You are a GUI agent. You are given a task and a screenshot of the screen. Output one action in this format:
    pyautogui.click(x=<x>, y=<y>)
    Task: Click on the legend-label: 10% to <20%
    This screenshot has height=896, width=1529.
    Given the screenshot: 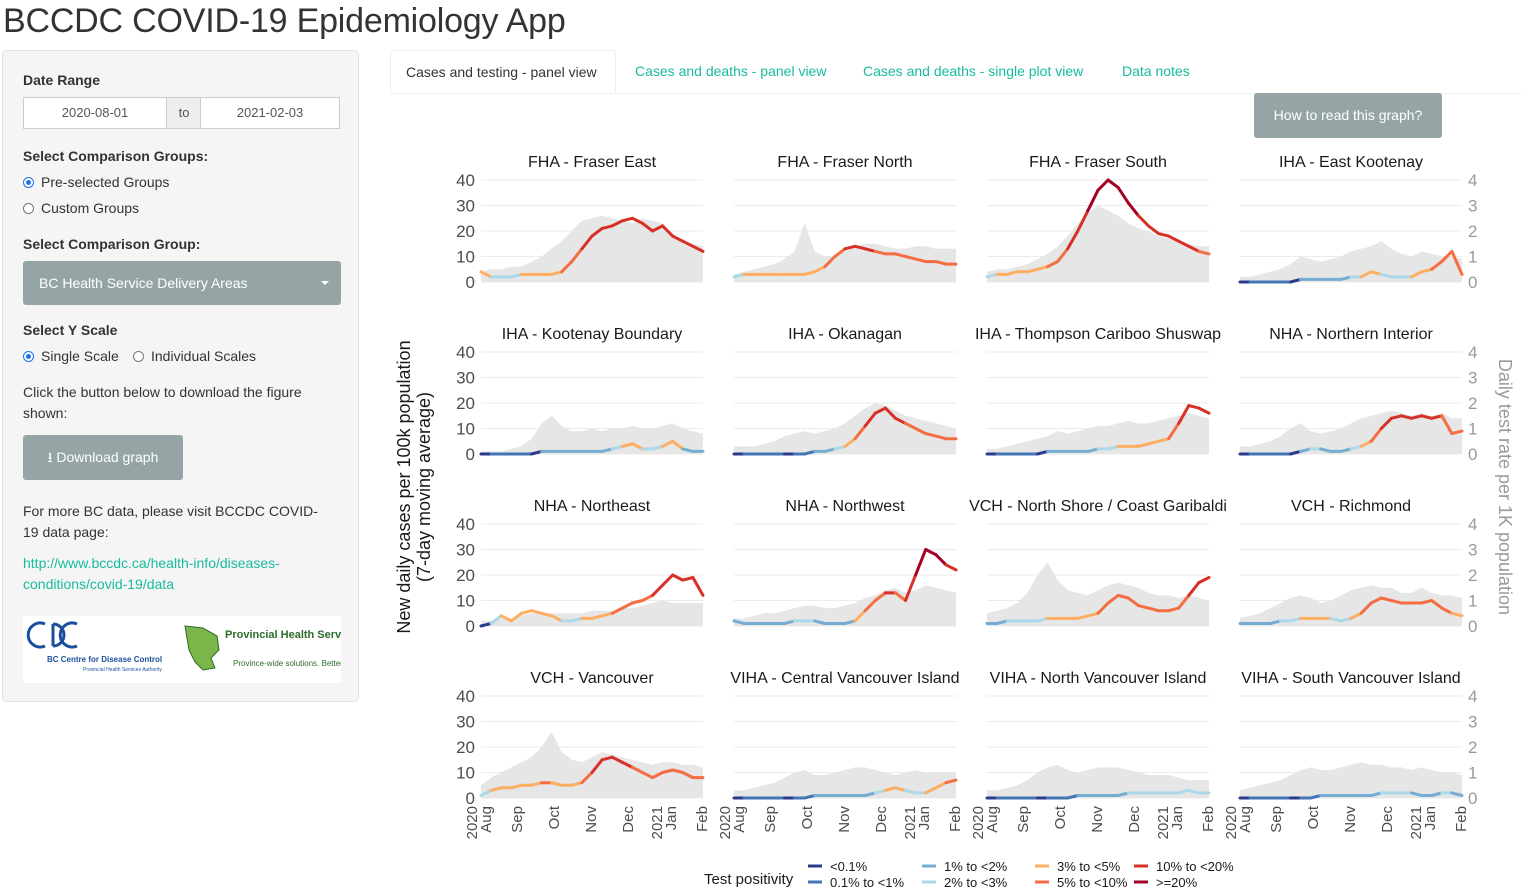 What is the action you would take?
    pyautogui.click(x=1195, y=866)
    